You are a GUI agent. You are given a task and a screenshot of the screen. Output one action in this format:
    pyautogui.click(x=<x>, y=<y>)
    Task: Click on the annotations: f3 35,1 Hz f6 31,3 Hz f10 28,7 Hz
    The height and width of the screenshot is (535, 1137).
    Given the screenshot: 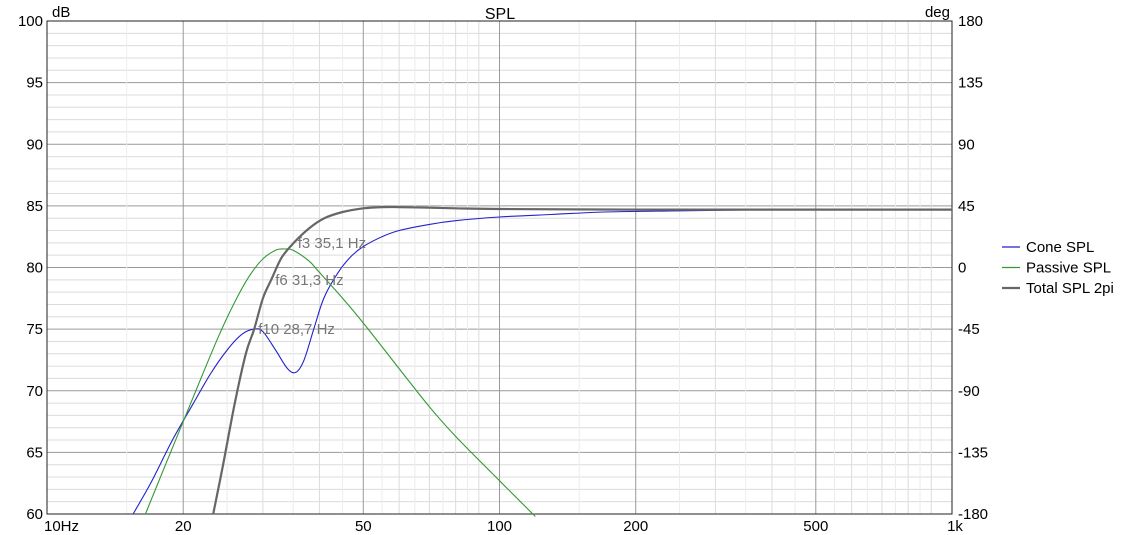 What is the action you would take?
    pyautogui.click(x=312, y=286)
    